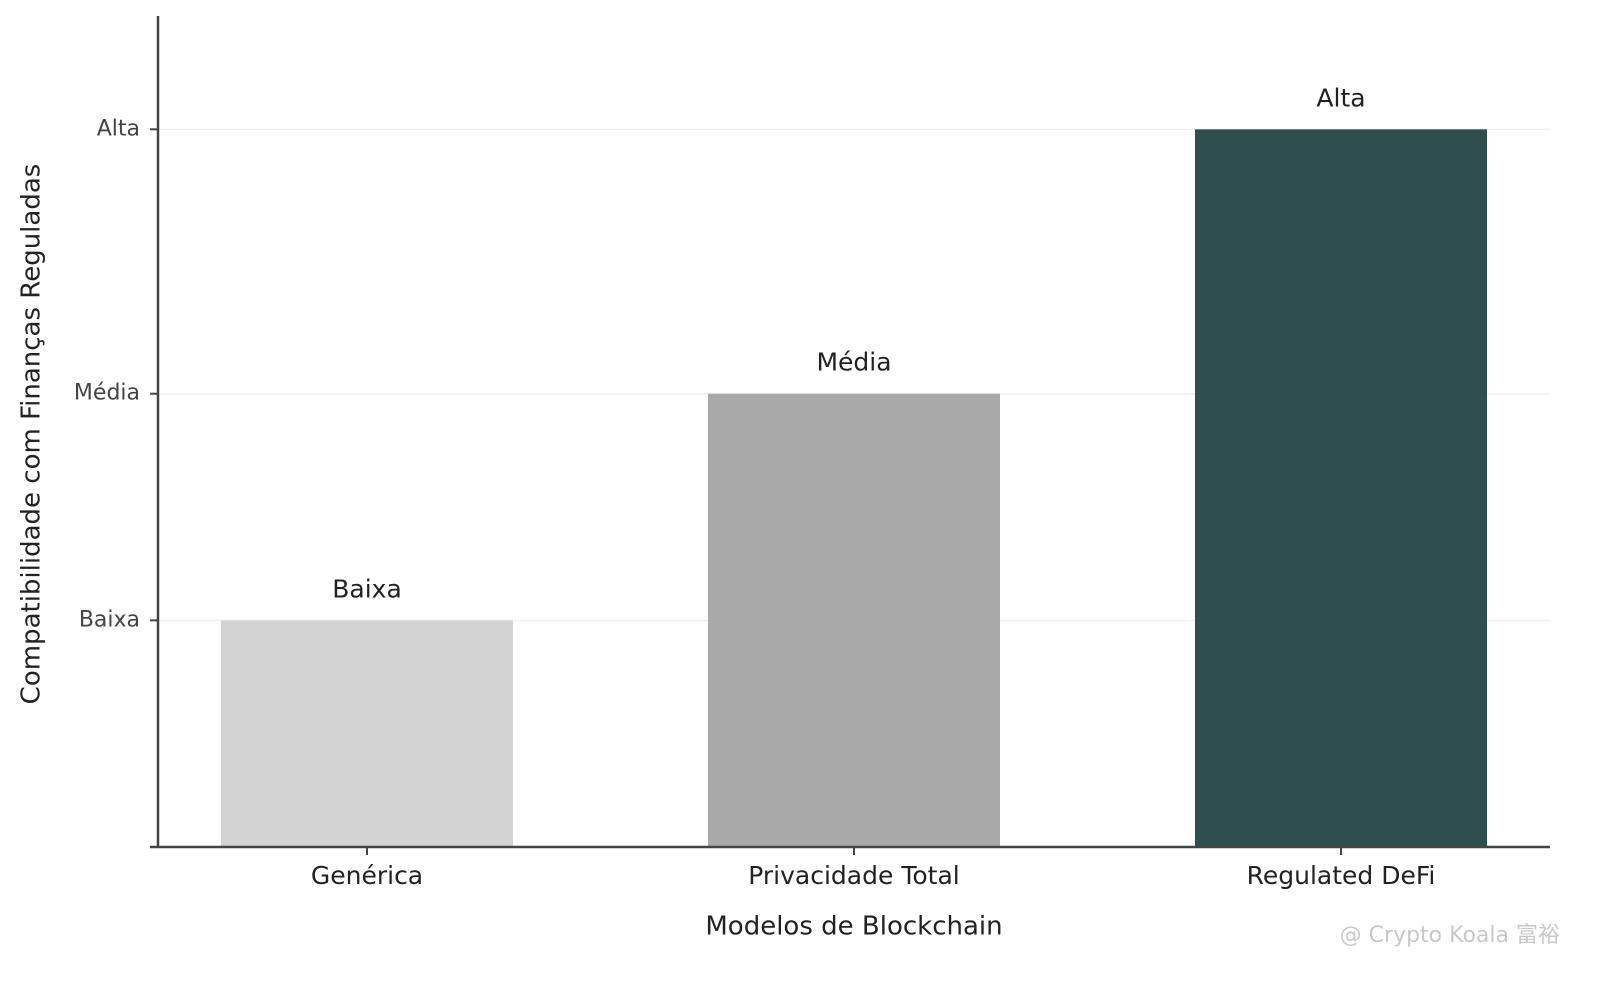  What do you see at coordinates (367, 588) in the screenshot?
I see `value-label: Baixa` at bounding box center [367, 588].